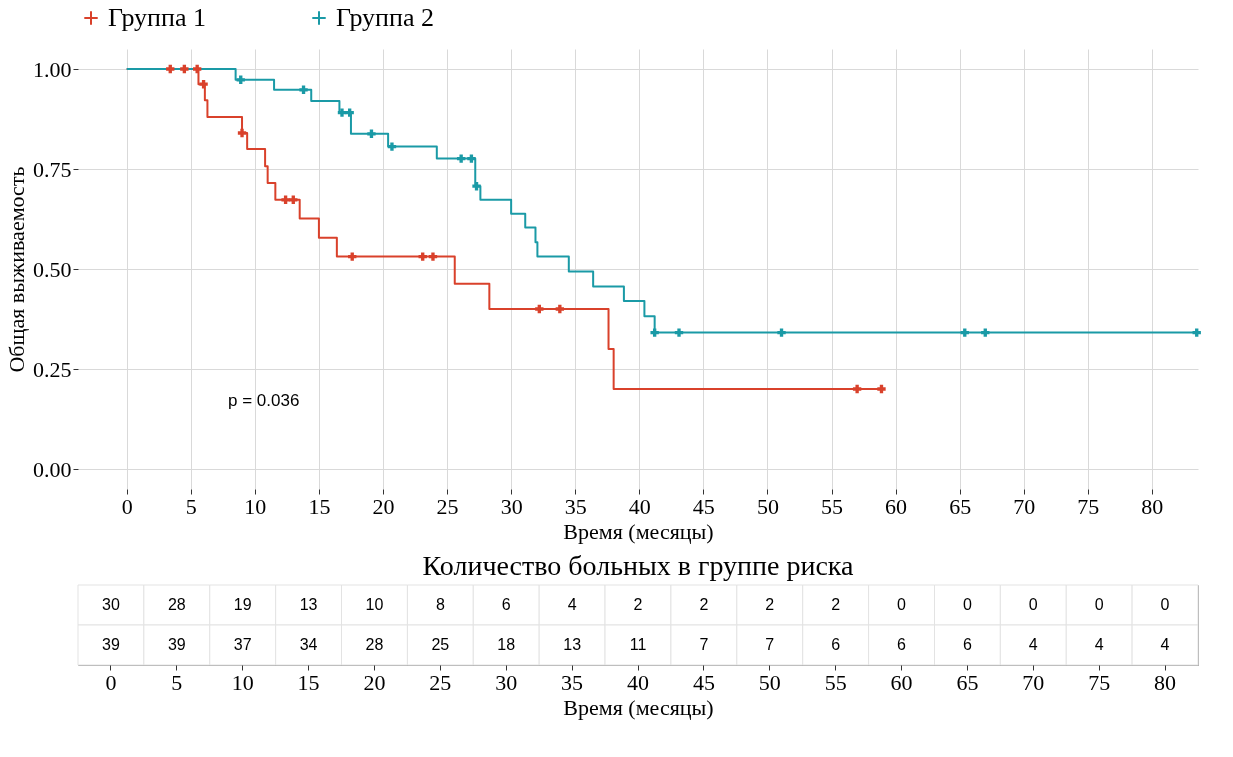  Describe the element at coordinates (52, 369) in the screenshot. I see `y-tick-label: 0.25` at that location.